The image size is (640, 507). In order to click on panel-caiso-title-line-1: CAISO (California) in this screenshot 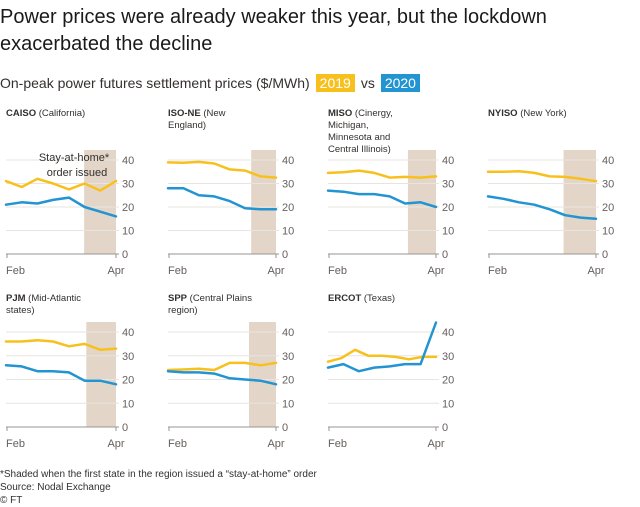, I will do `click(45, 113)`.